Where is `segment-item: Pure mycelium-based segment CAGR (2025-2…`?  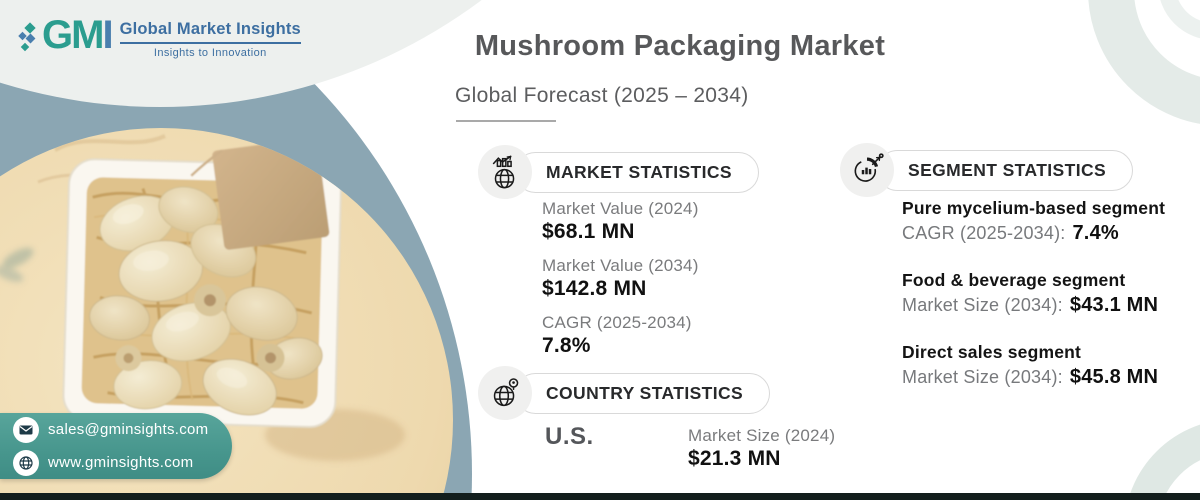 segment-item: Pure mycelium-based segment CAGR (2025-2… is located at coordinates (1034, 221).